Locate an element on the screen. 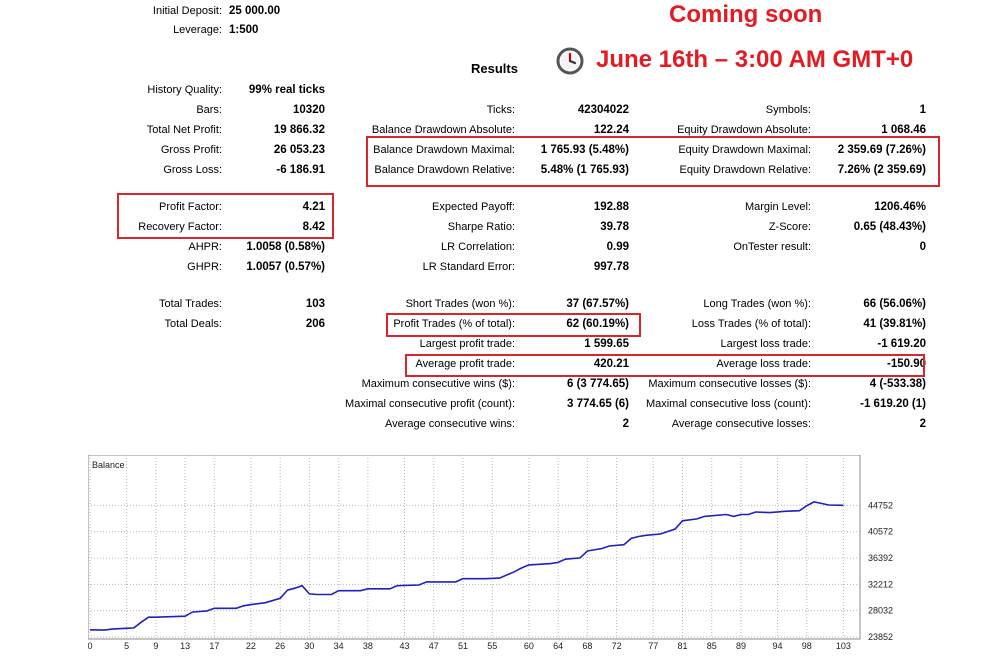 This screenshot has width=997, height=665. col2-value-4: 192.88 is located at coordinates (611, 207).